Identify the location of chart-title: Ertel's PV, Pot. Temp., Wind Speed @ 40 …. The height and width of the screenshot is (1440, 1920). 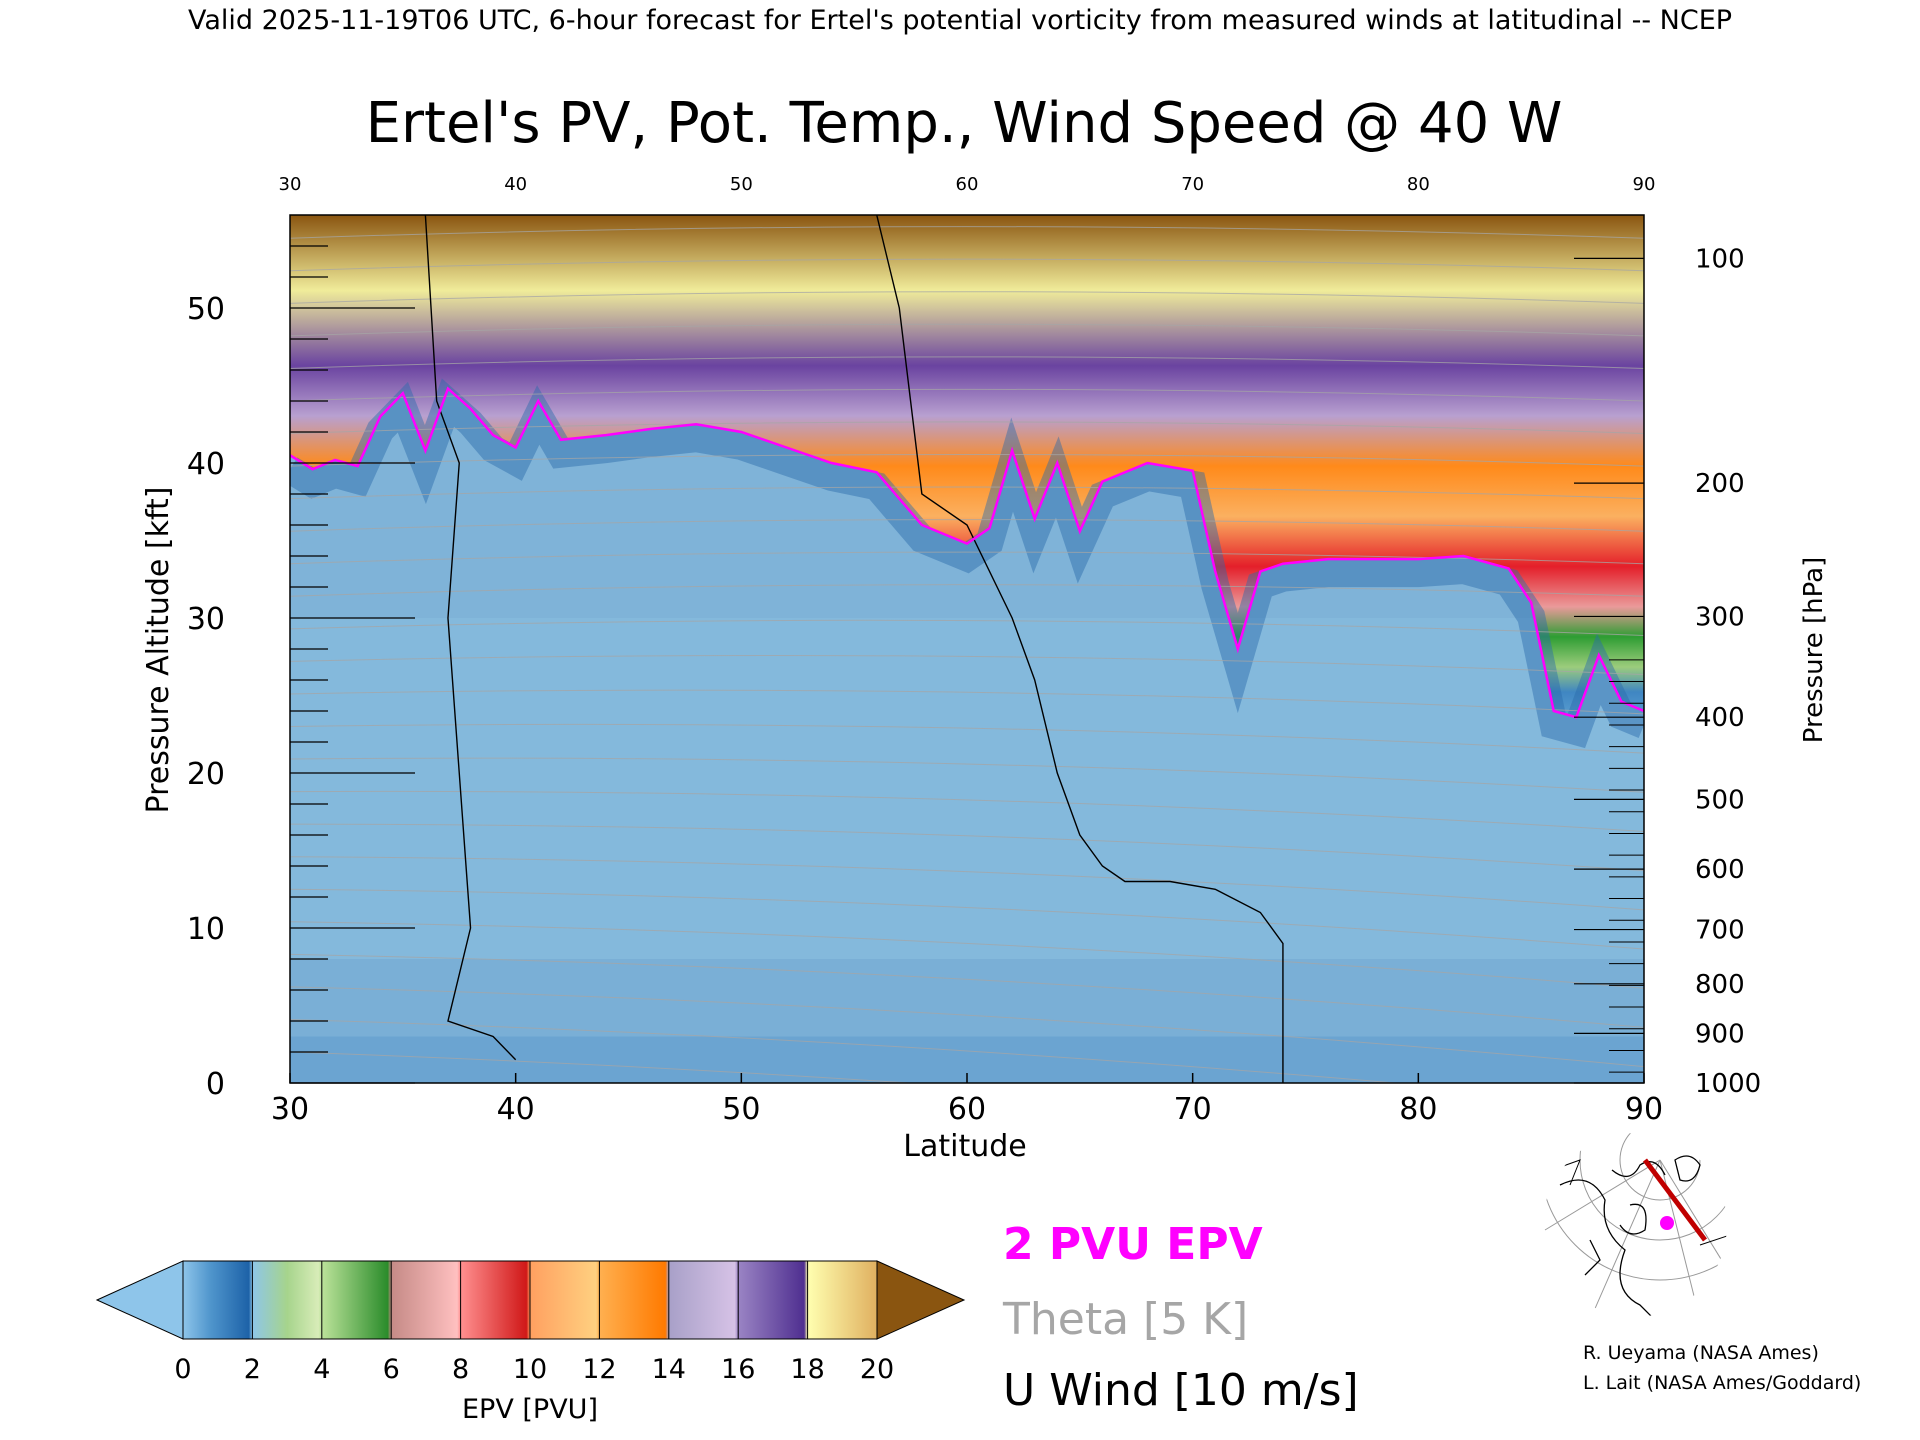
(964, 123).